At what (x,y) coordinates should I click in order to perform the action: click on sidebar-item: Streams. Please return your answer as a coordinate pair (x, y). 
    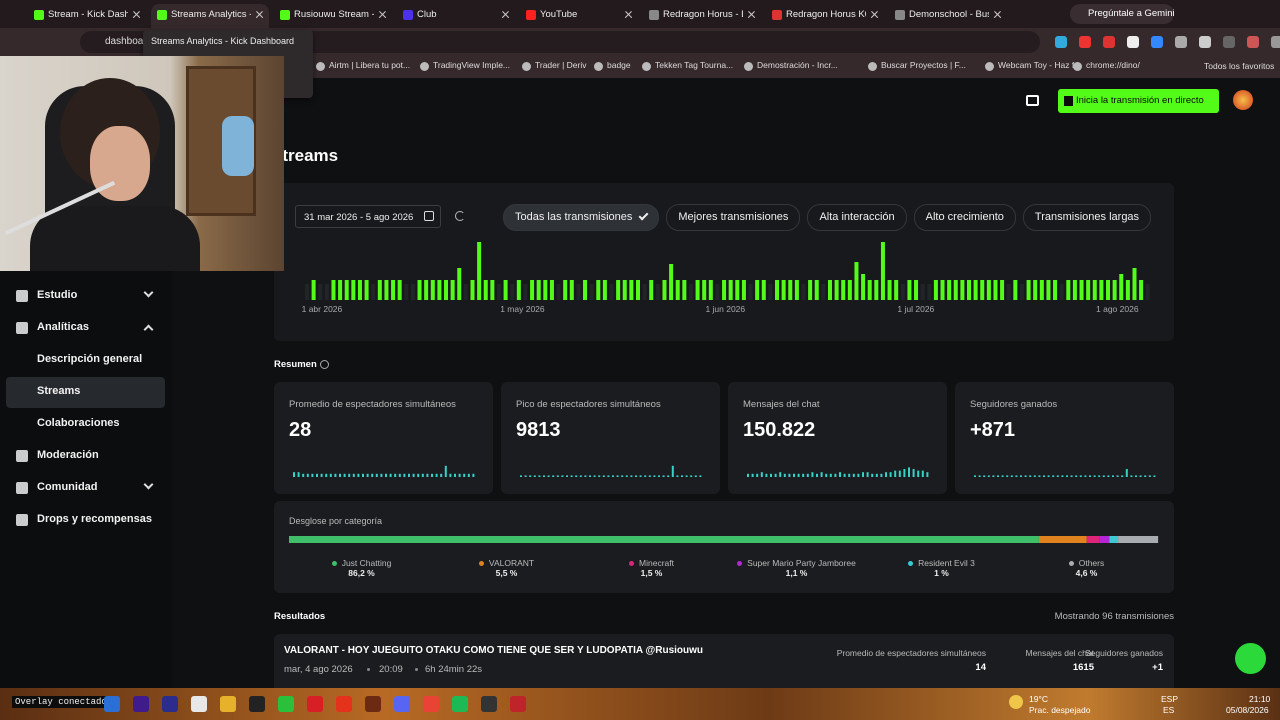
    Looking at the image, I should click on (59, 391).